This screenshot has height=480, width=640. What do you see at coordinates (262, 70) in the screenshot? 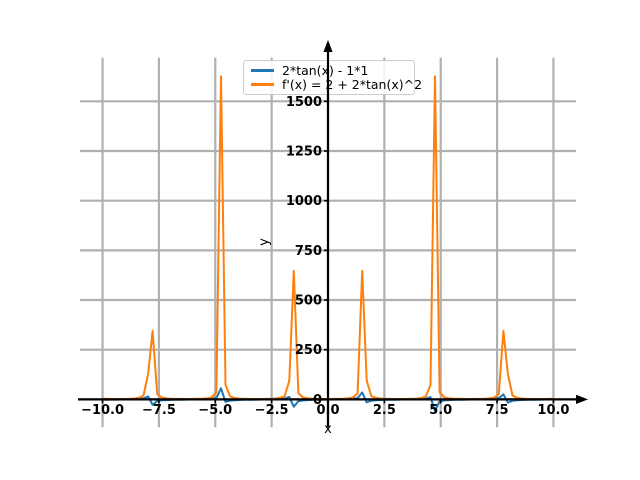
I see `legend-line-swatch-blue` at bounding box center [262, 70].